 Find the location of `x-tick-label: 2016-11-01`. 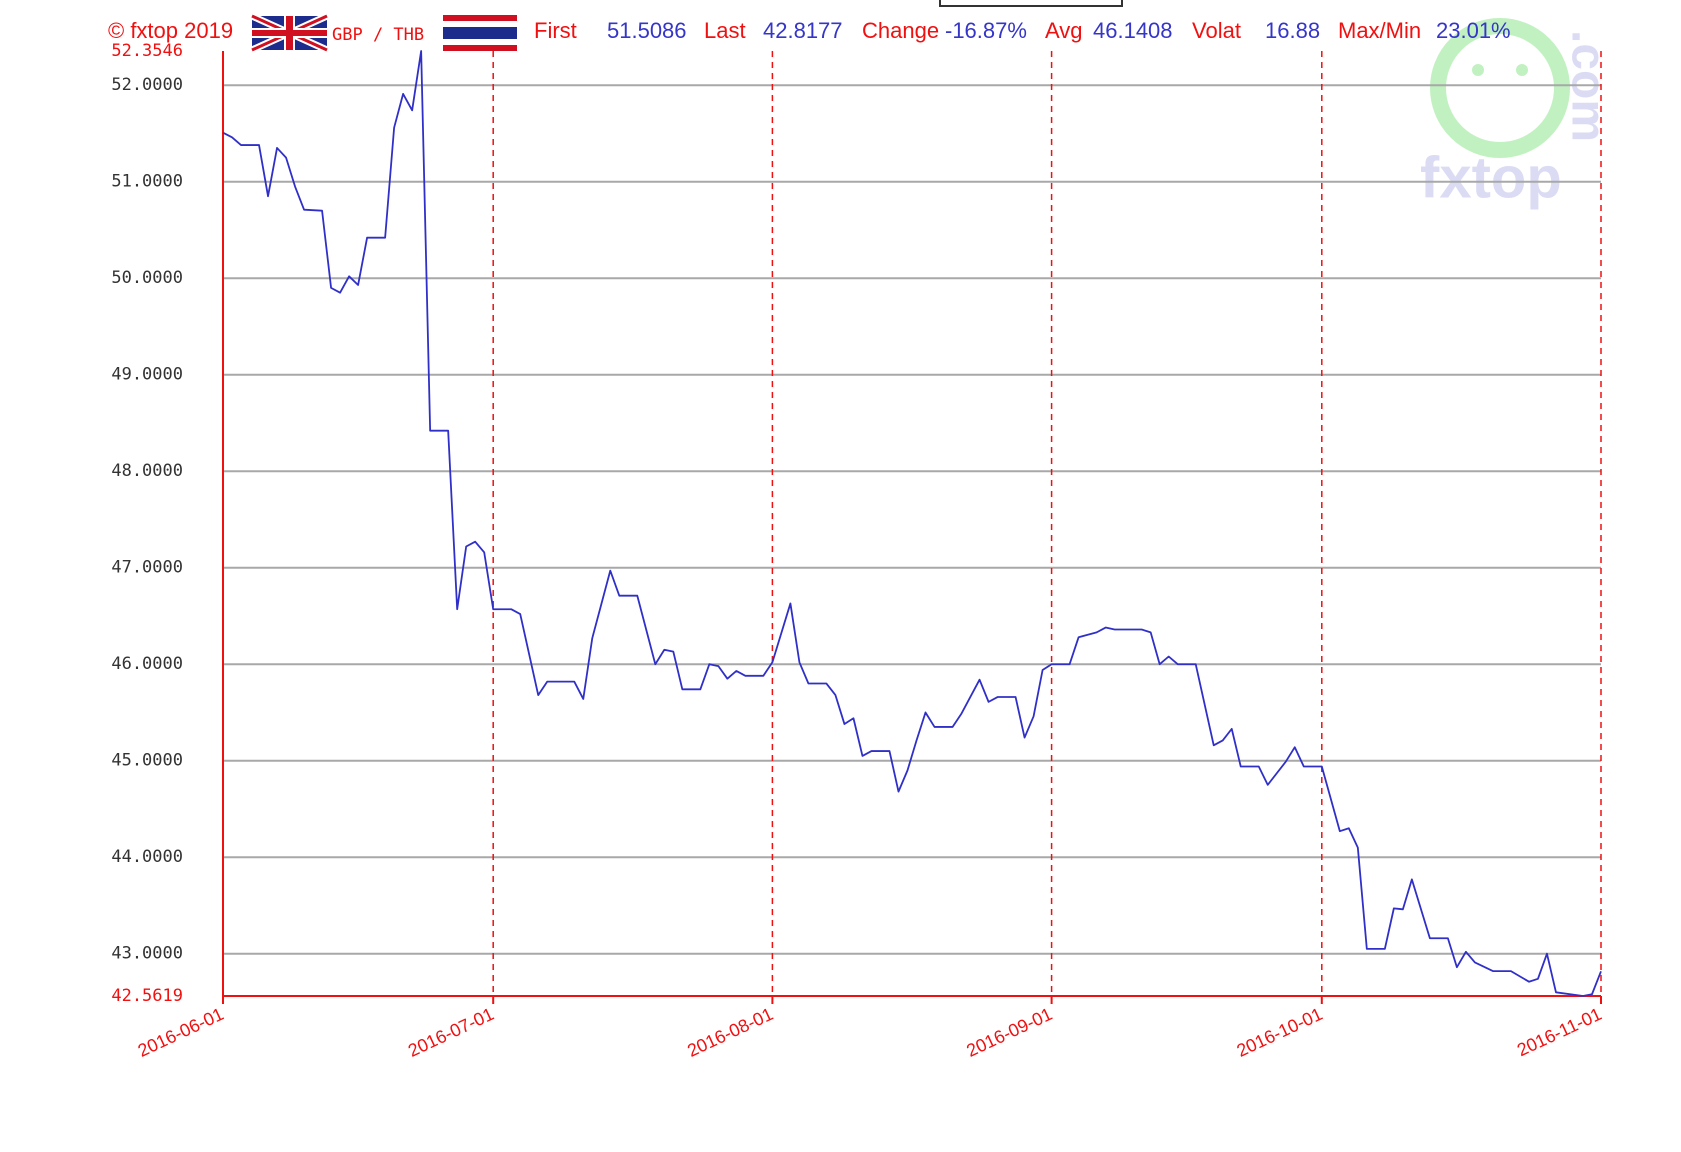

x-tick-label: 2016-11-01 is located at coordinates (1559, 1032).